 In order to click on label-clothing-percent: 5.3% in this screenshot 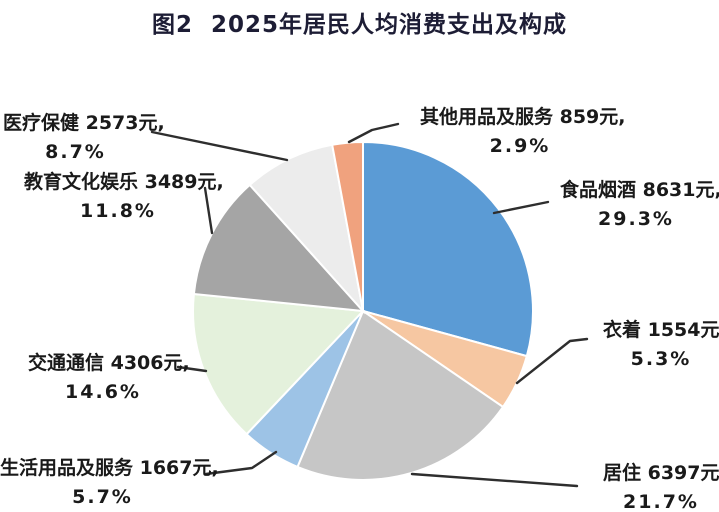, I will do `click(661, 358)`.